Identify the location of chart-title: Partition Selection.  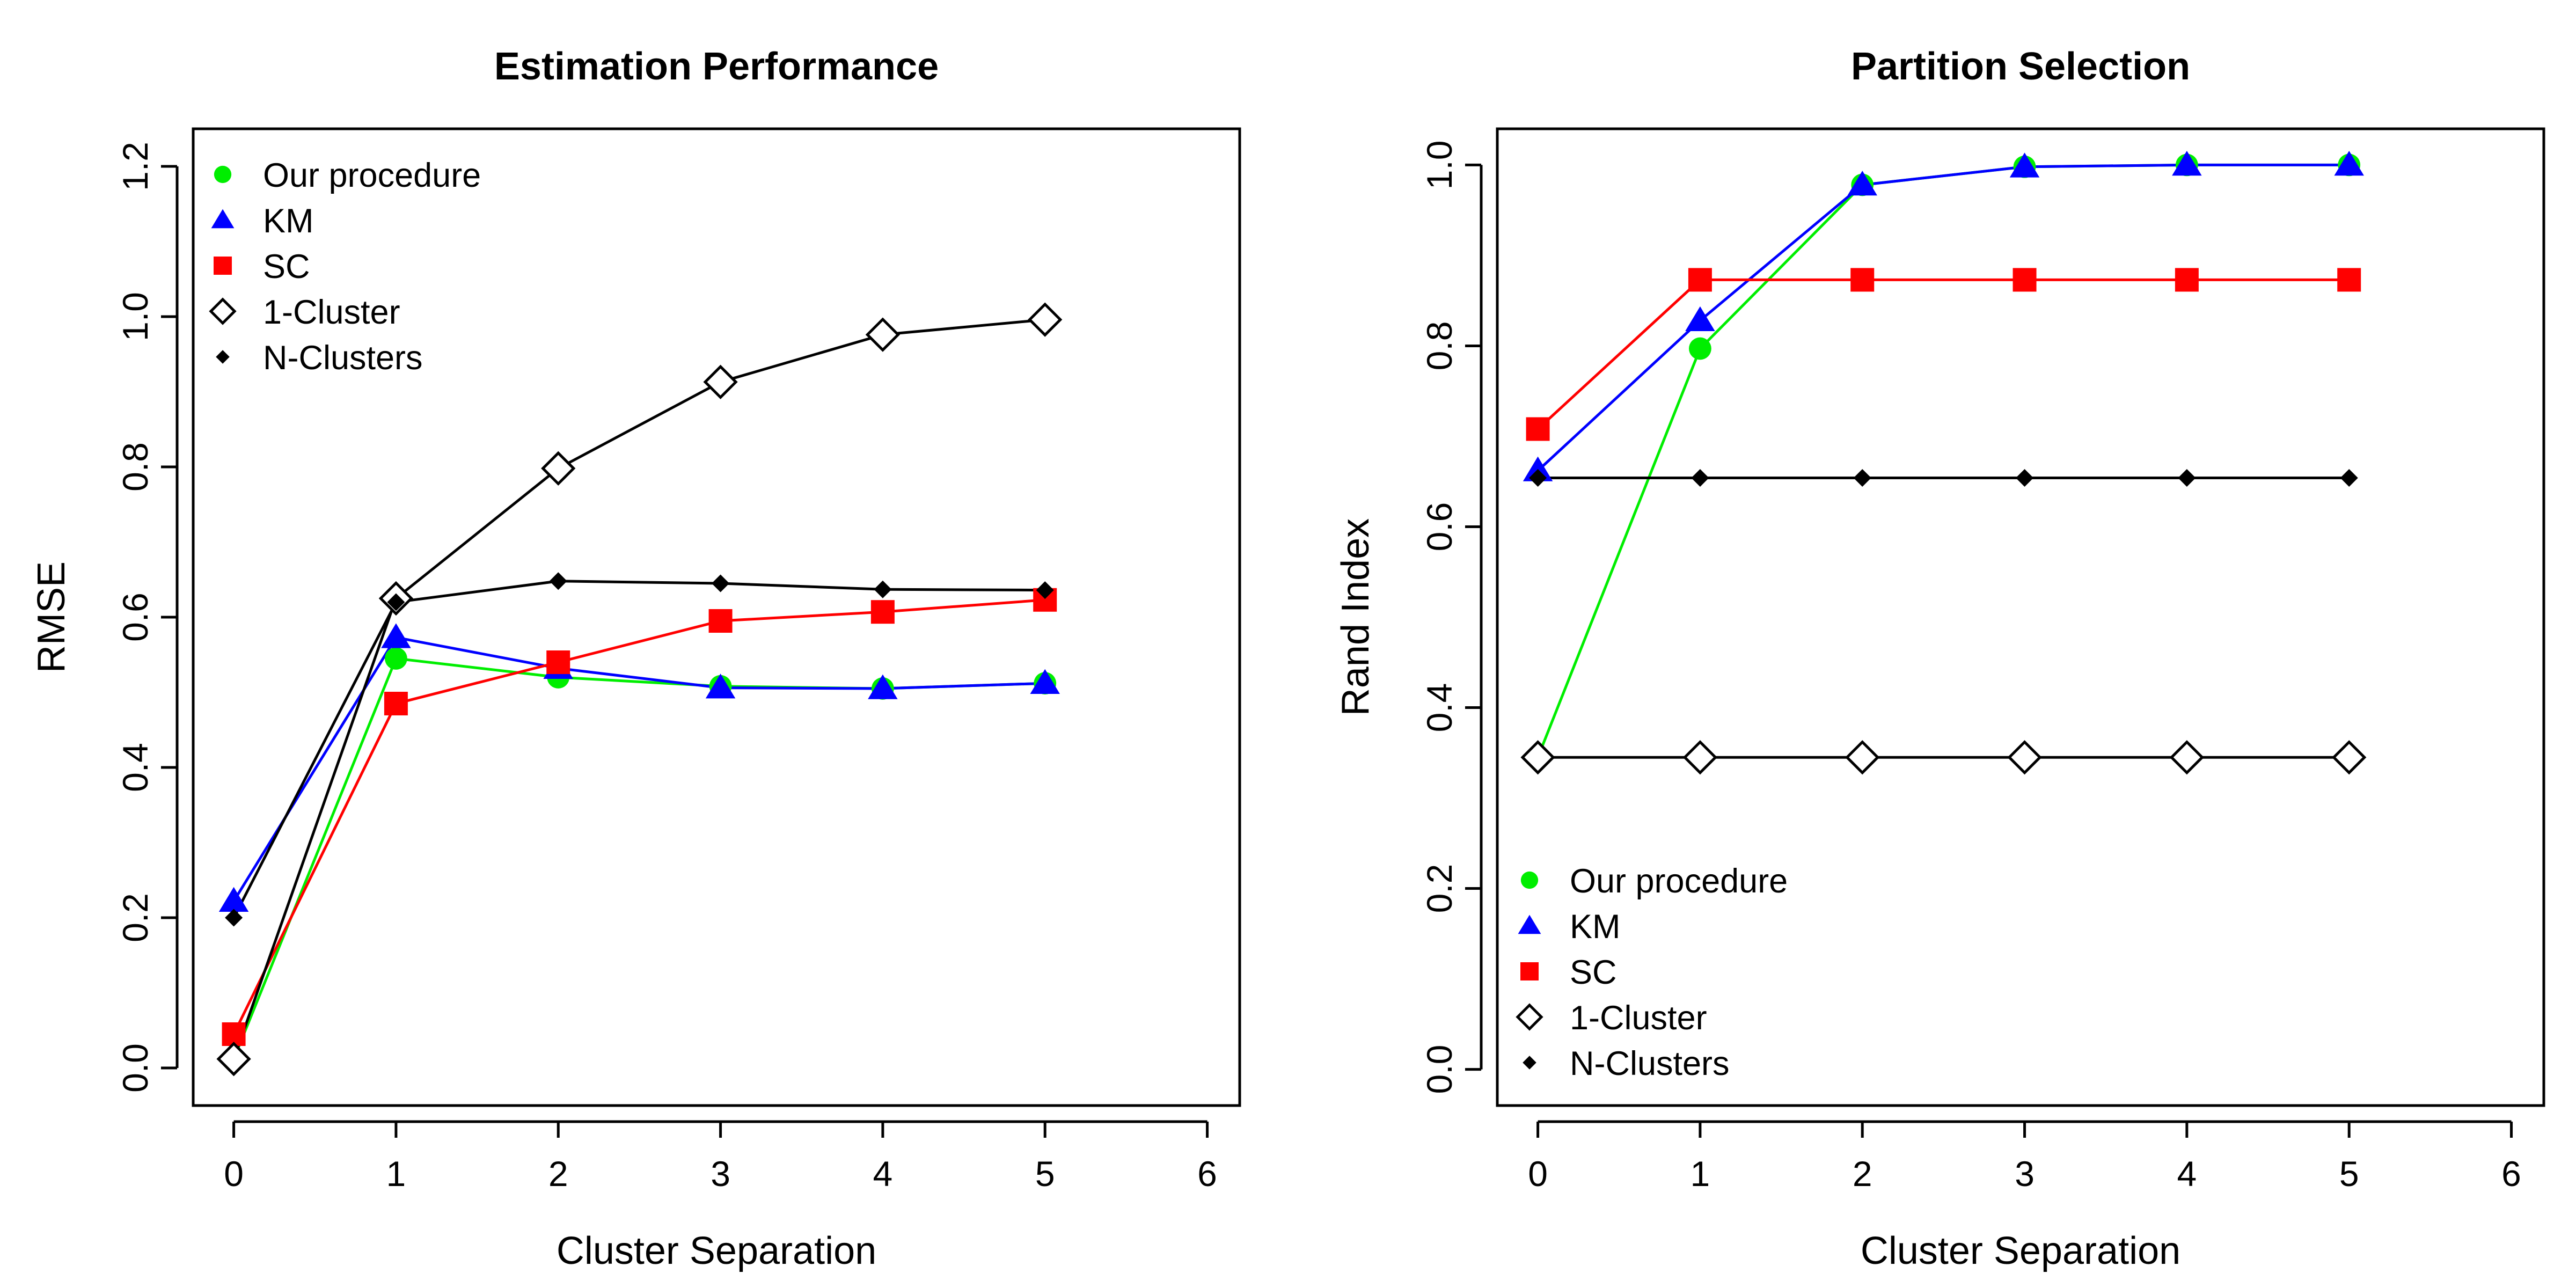
(2020, 66).